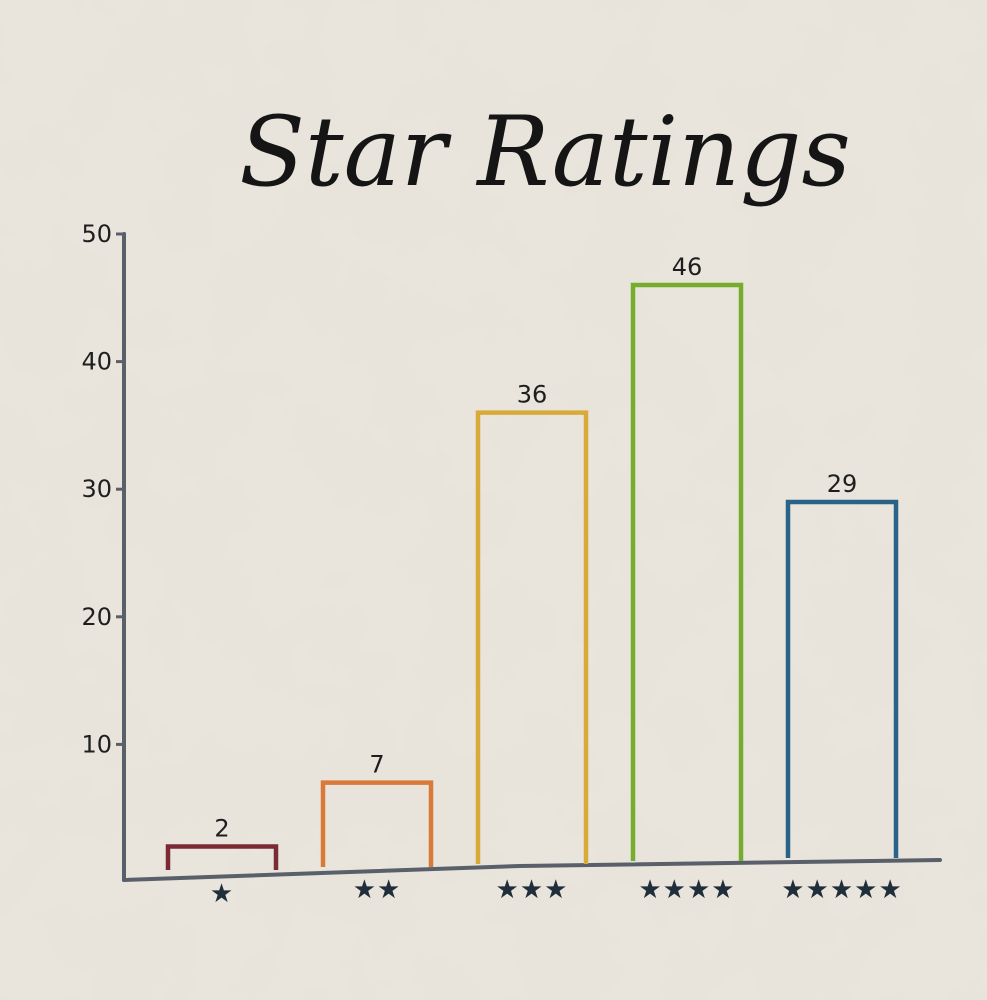 The width and height of the screenshot is (987, 1000). I want to click on y-tick-label: 10, so click(96, 744).